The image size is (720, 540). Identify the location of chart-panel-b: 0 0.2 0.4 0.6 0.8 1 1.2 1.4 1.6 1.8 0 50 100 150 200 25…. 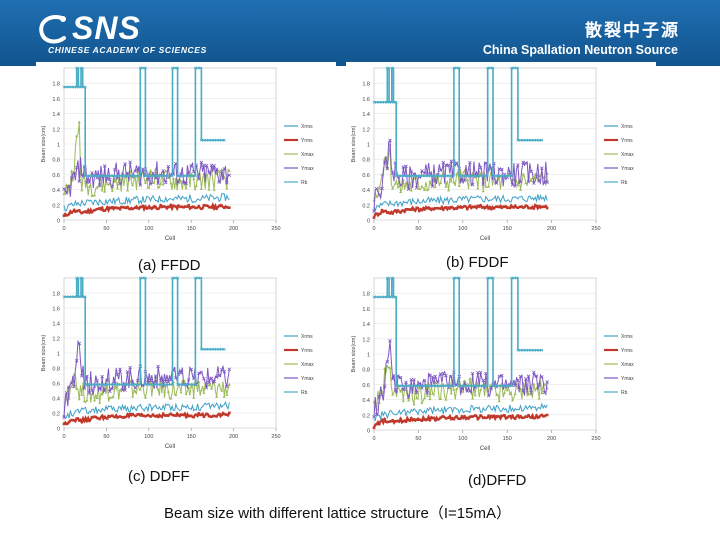
(501, 155).